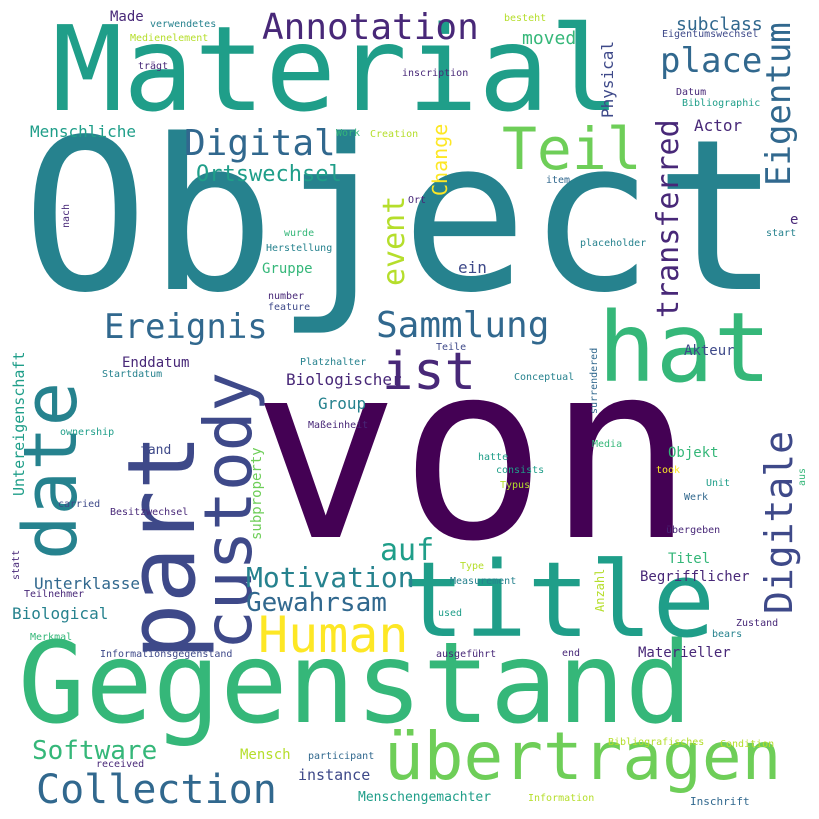 This screenshot has height=819, width=819. What do you see at coordinates (260, 143) in the screenshot?
I see `word-digital: Digital` at bounding box center [260, 143].